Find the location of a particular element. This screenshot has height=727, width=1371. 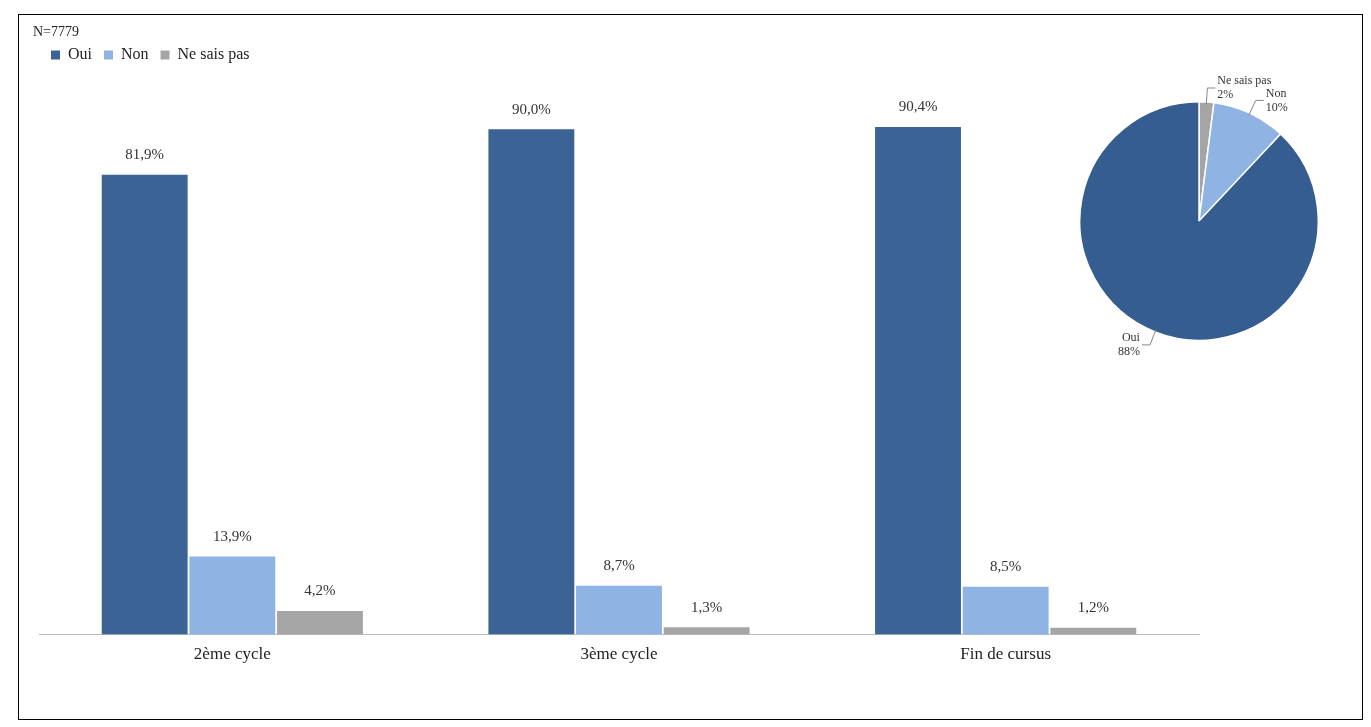

data-label: 13,9% is located at coordinates (232, 535).